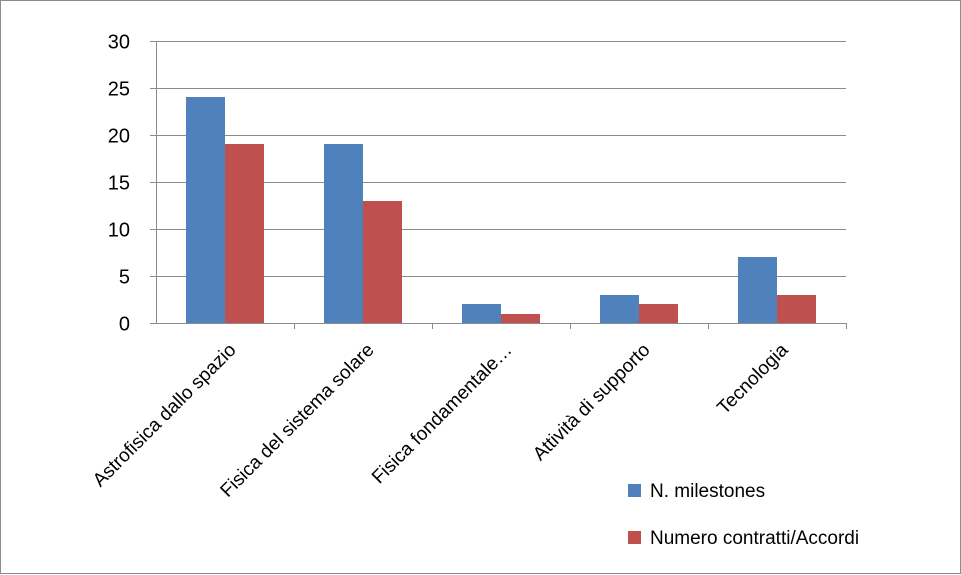  What do you see at coordinates (754, 538) in the screenshot?
I see `legend-label: Numero contratti/Accordi` at bounding box center [754, 538].